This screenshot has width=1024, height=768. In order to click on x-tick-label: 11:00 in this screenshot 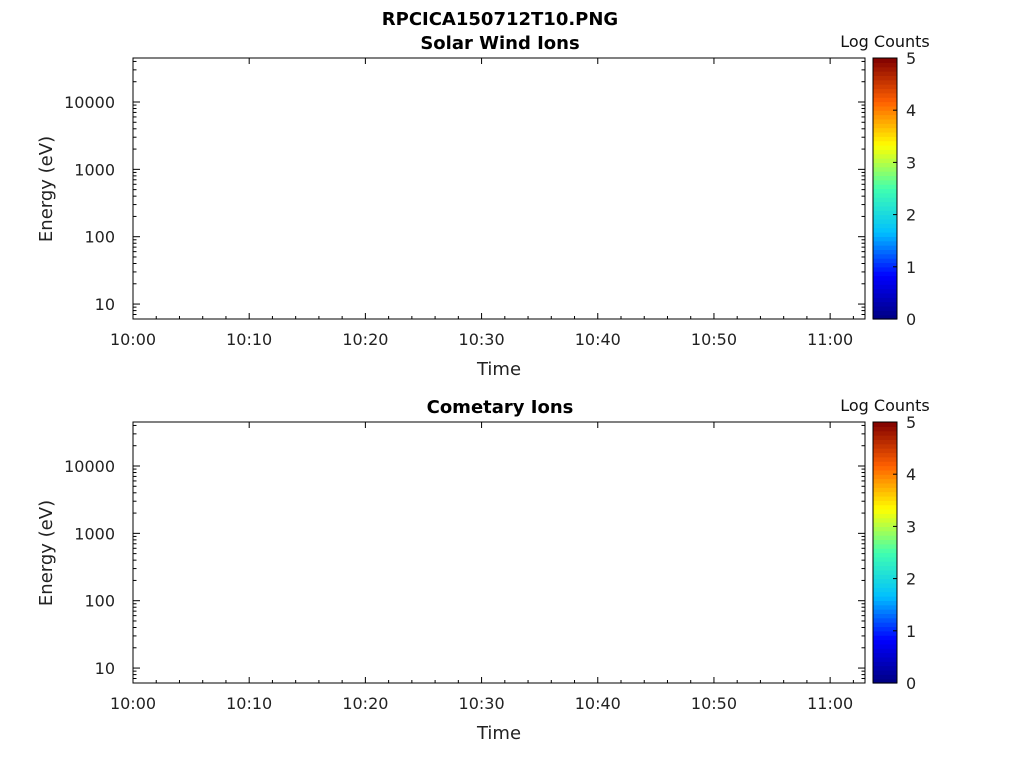, I will do `click(830, 703)`.